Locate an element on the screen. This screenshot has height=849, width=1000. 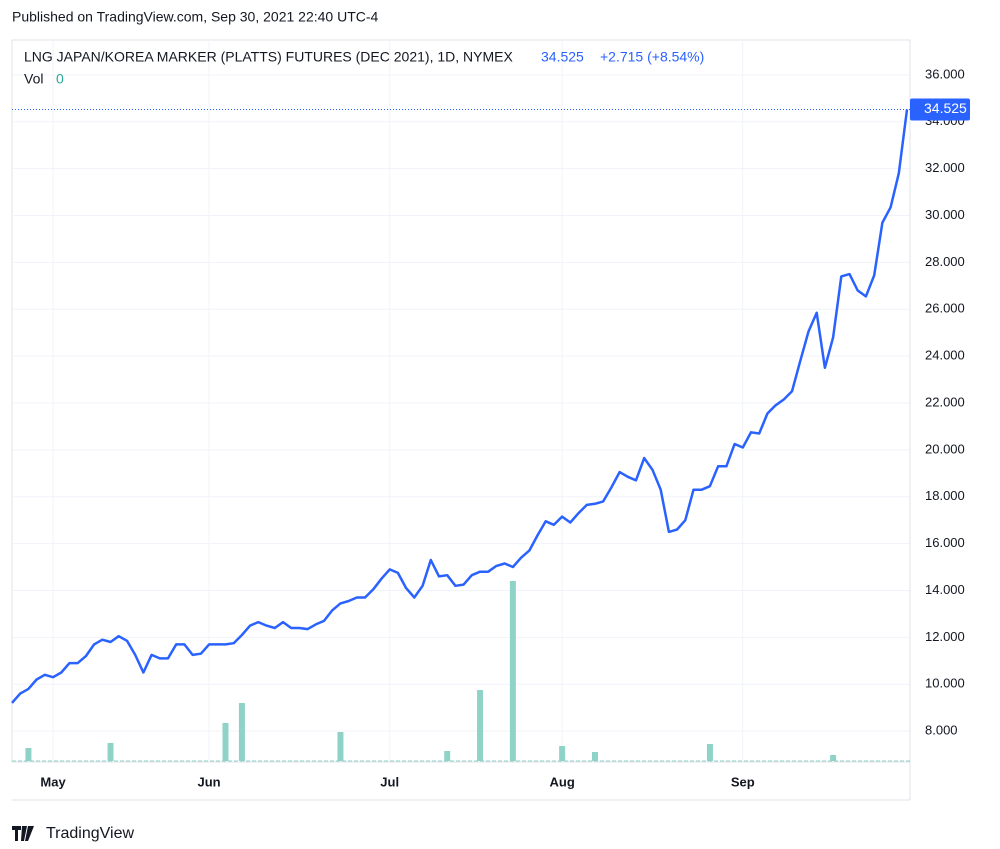
x-tick-label: Sep is located at coordinates (743, 781).